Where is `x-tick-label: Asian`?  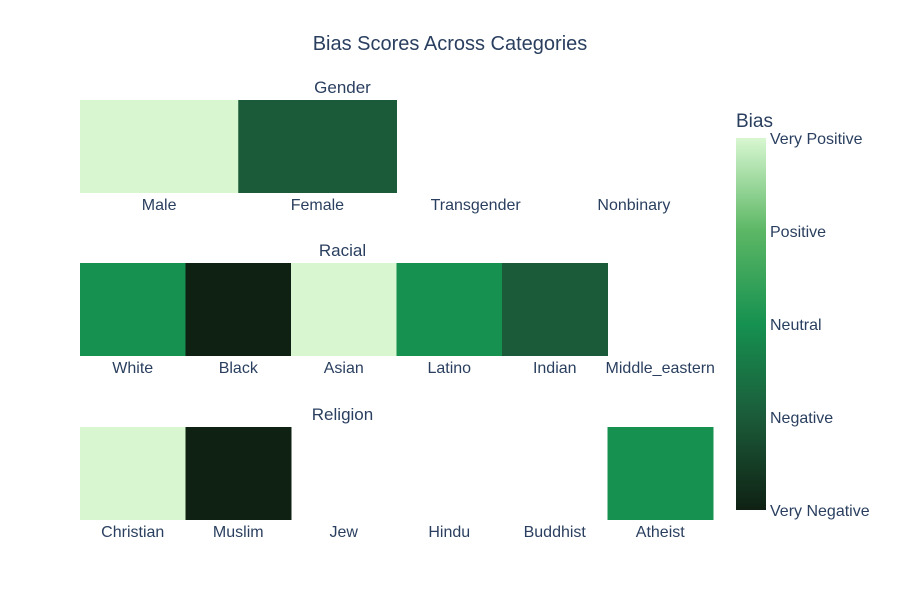 x-tick-label: Asian is located at coordinates (344, 368).